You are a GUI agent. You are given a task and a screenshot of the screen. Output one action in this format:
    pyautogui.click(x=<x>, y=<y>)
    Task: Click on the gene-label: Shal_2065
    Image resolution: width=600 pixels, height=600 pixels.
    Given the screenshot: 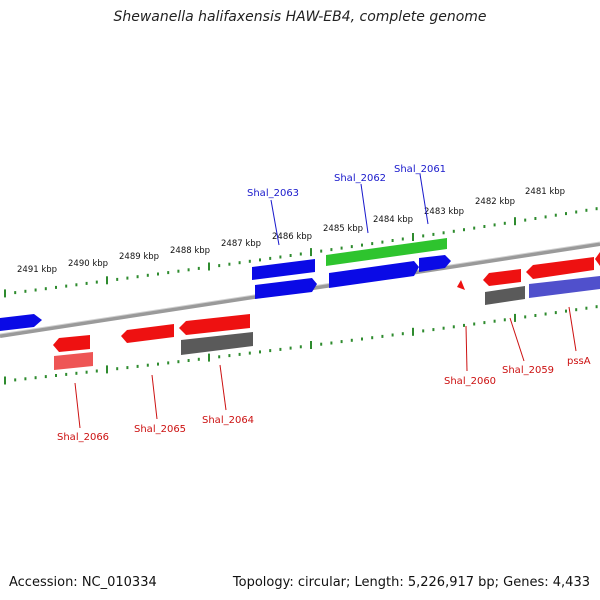 What is the action you would take?
    pyautogui.click(x=160, y=429)
    